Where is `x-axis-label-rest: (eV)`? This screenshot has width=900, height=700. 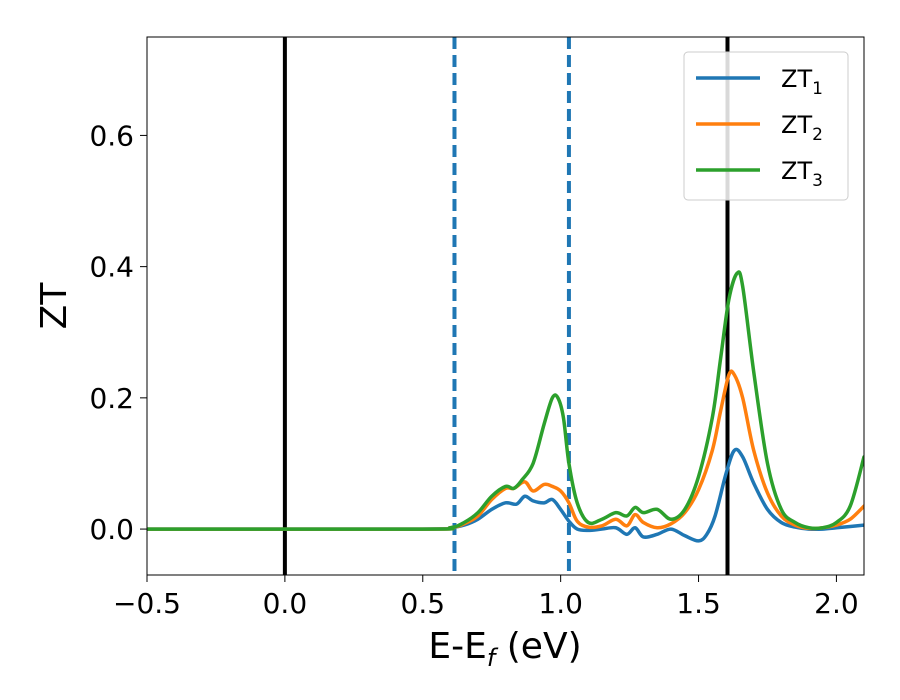 x-axis-label-rest: (eV) is located at coordinates (538, 646).